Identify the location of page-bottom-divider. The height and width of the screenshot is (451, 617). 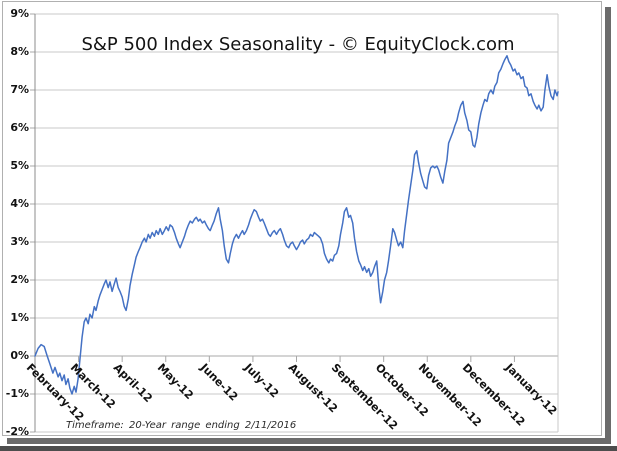
(308, 448).